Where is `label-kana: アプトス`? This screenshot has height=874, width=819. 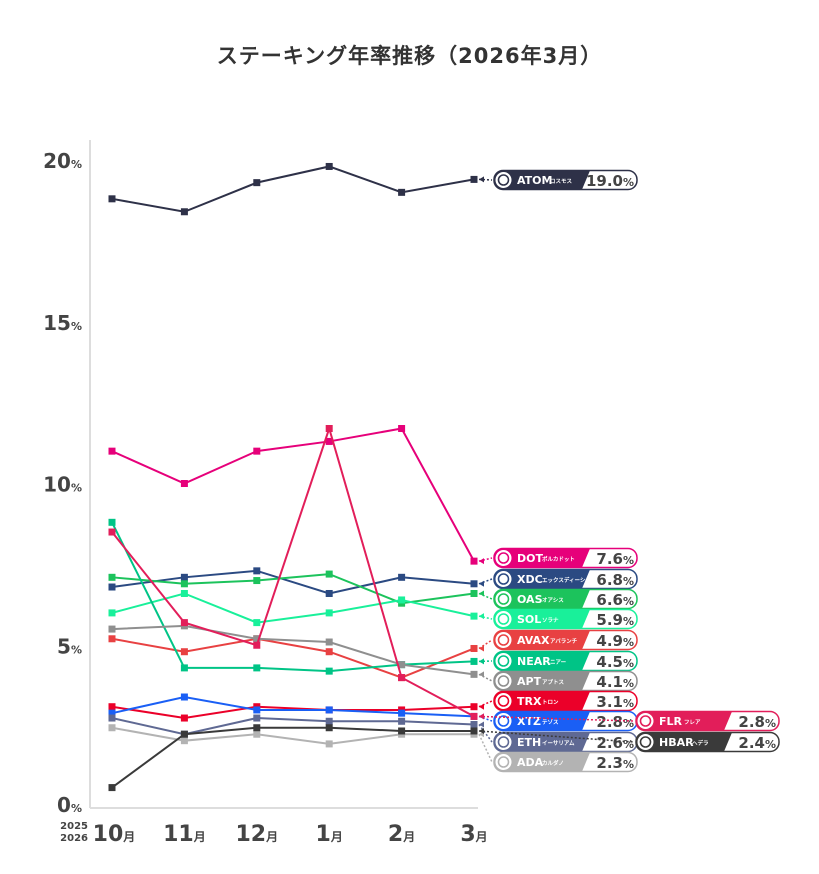
label-kana: アプトス is located at coordinates (553, 682).